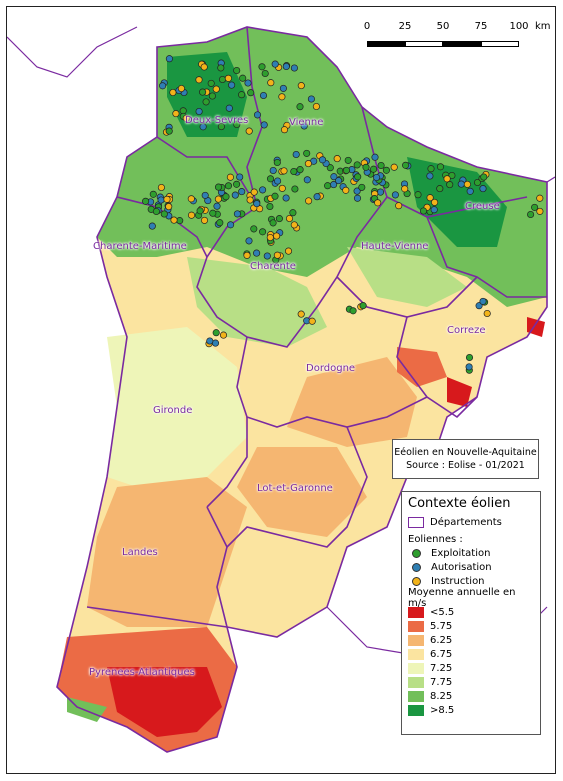 The height and width of the screenshot is (781, 563). I want to click on border-deuxsevres-south, so click(207, 172).